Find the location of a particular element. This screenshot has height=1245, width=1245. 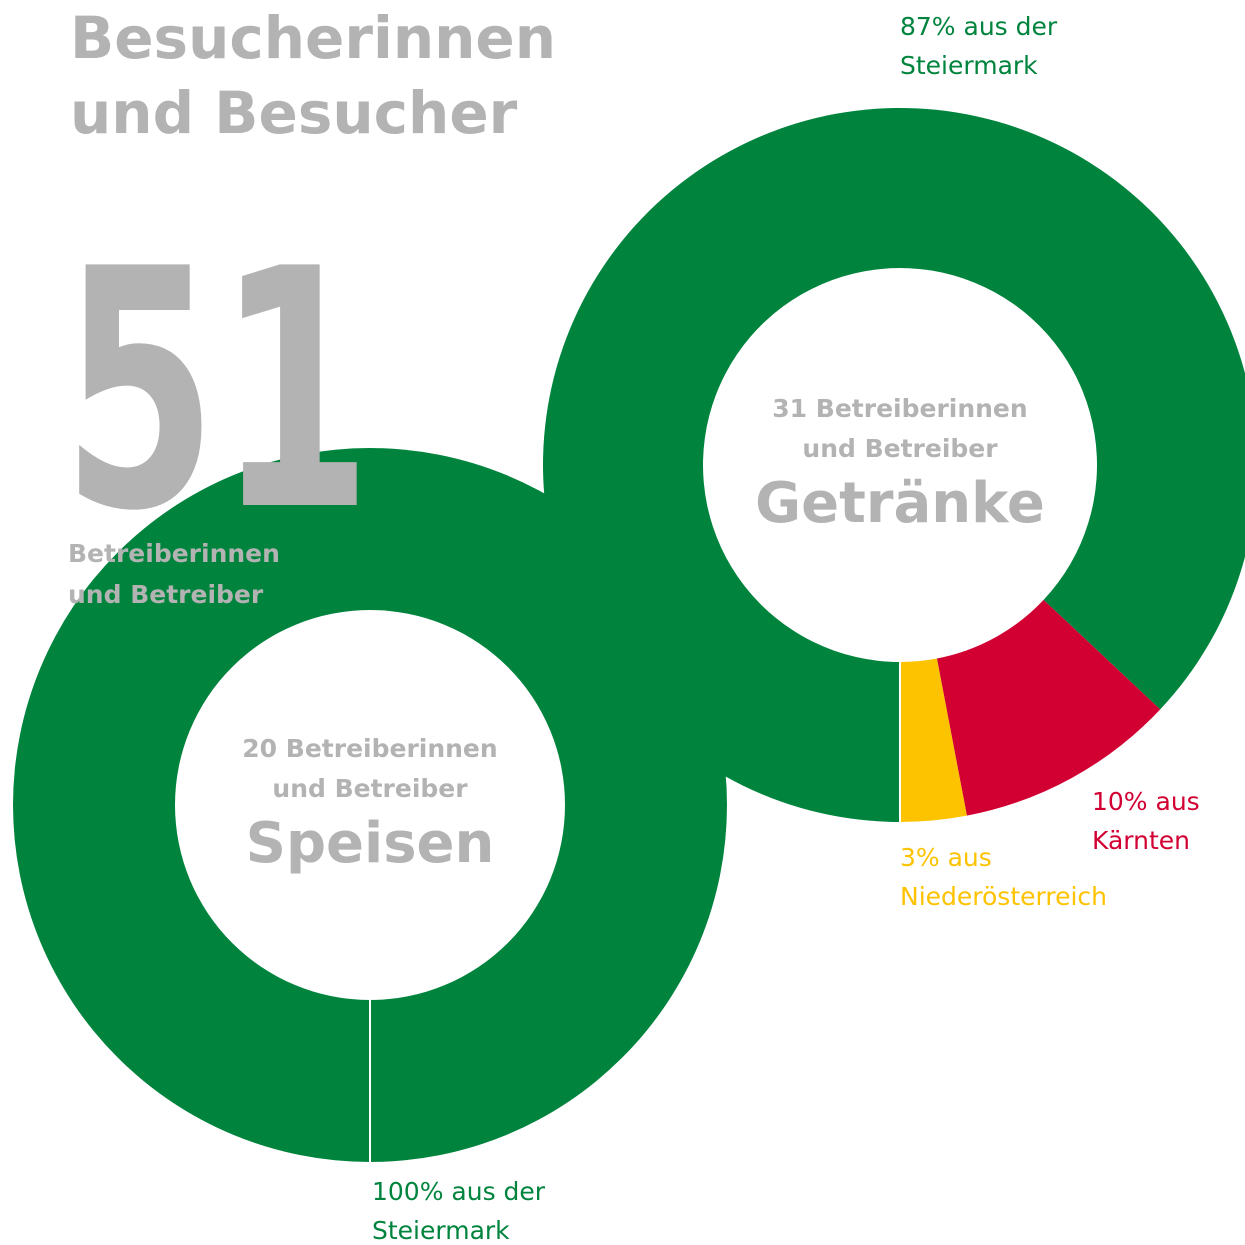

segment-label: 87% aus der is located at coordinates (979, 26).